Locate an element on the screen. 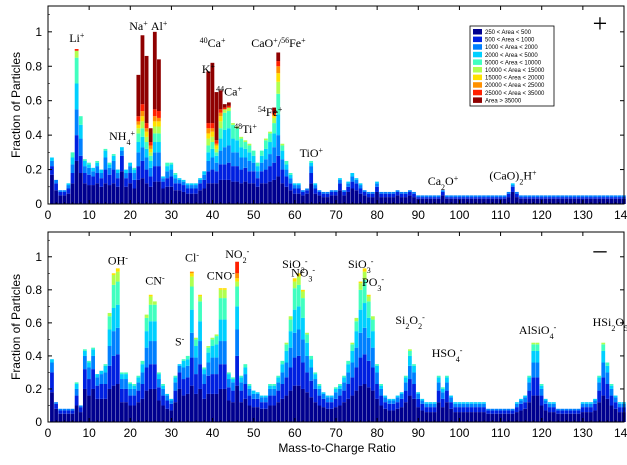  peak-annotation: NH4+ is located at coordinates (122, 138).